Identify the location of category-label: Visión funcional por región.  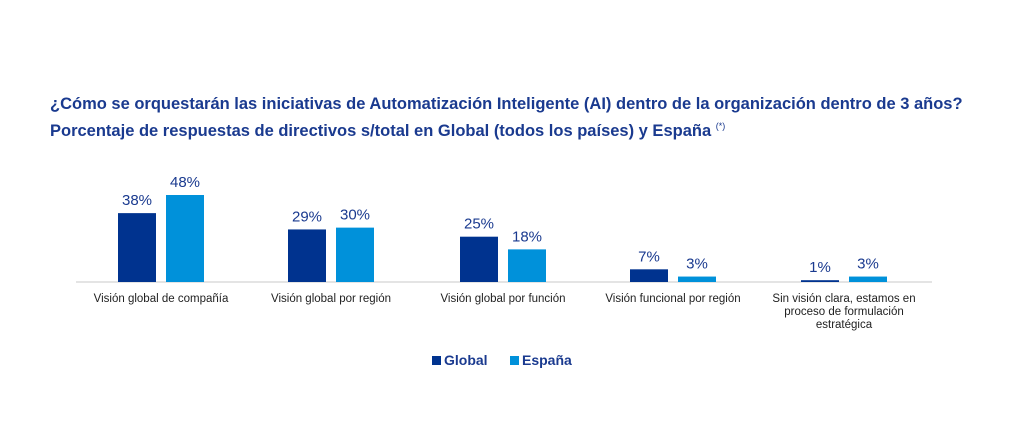
(672, 299).